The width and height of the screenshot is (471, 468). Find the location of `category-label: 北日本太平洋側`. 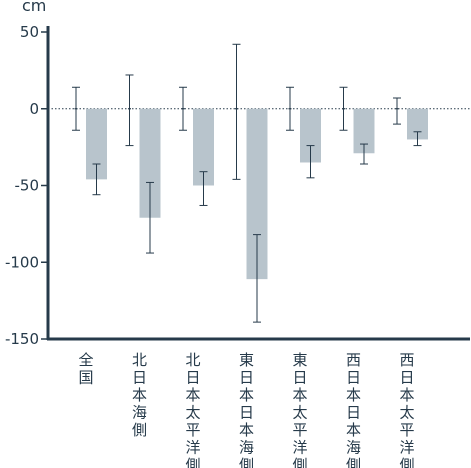

category-label: 北日本太平洋側 is located at coordinates (192, 409).